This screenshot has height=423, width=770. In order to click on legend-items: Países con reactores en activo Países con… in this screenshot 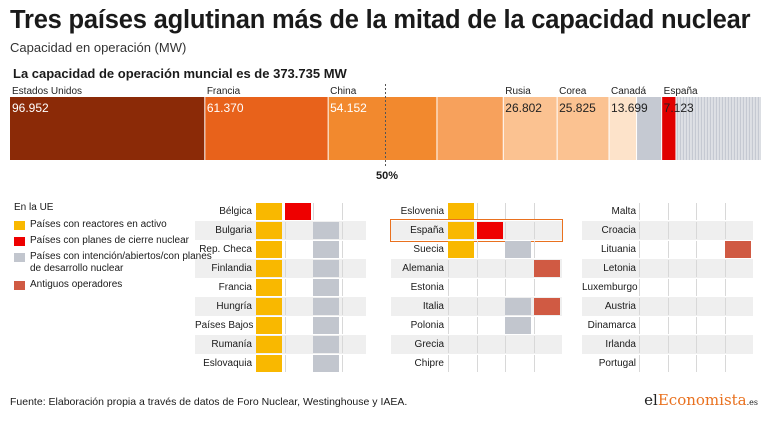, I will do `click(114, 255)`.